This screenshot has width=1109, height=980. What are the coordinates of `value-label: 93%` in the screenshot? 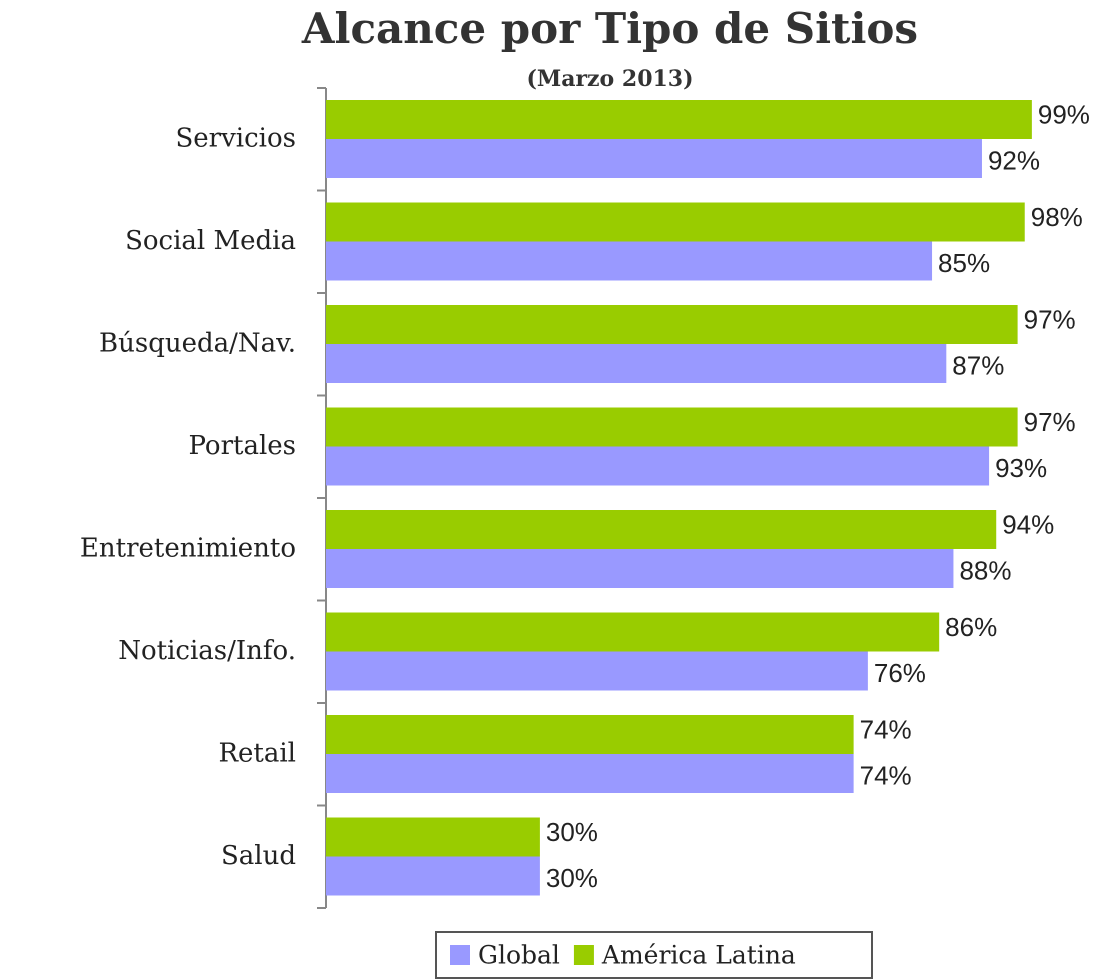 It's located at (1021, 468).